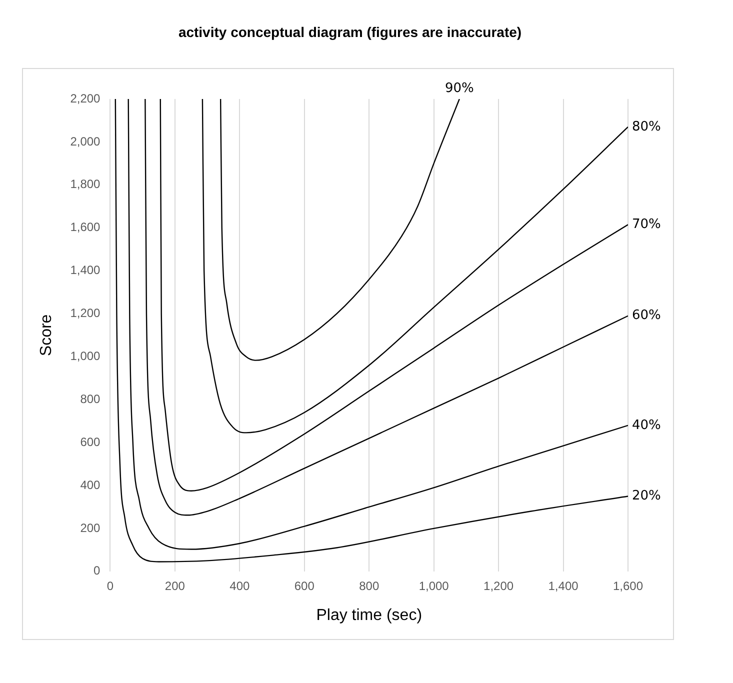 The height and width of the screenshot is (683, 733). What do you see at coordinates (646, 224) in the screenshot?
I see `series-label: 70%` at bounding box center [646, 224].